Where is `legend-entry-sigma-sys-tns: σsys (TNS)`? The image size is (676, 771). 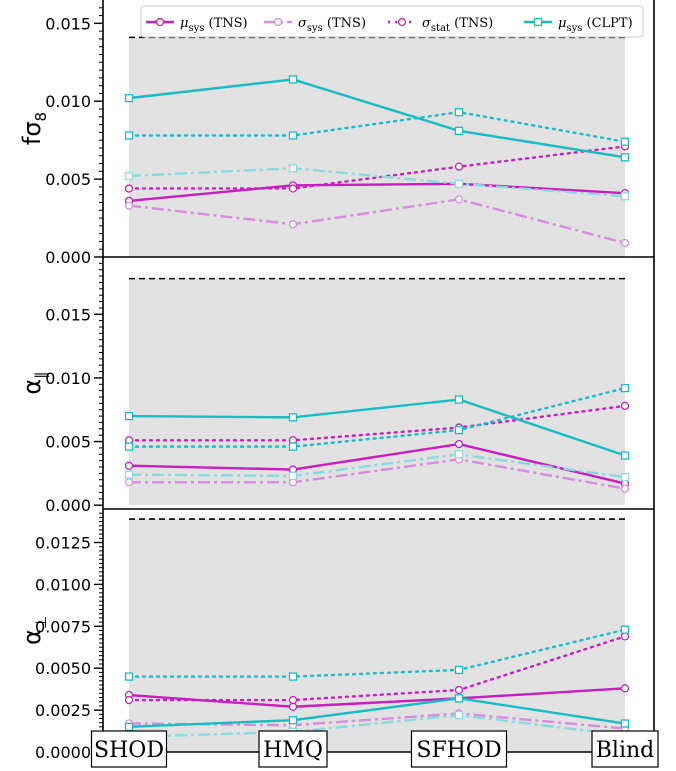 legend-entry-sigma-sys-tns: σsys (TNS) is located at coordinates (315, 25).